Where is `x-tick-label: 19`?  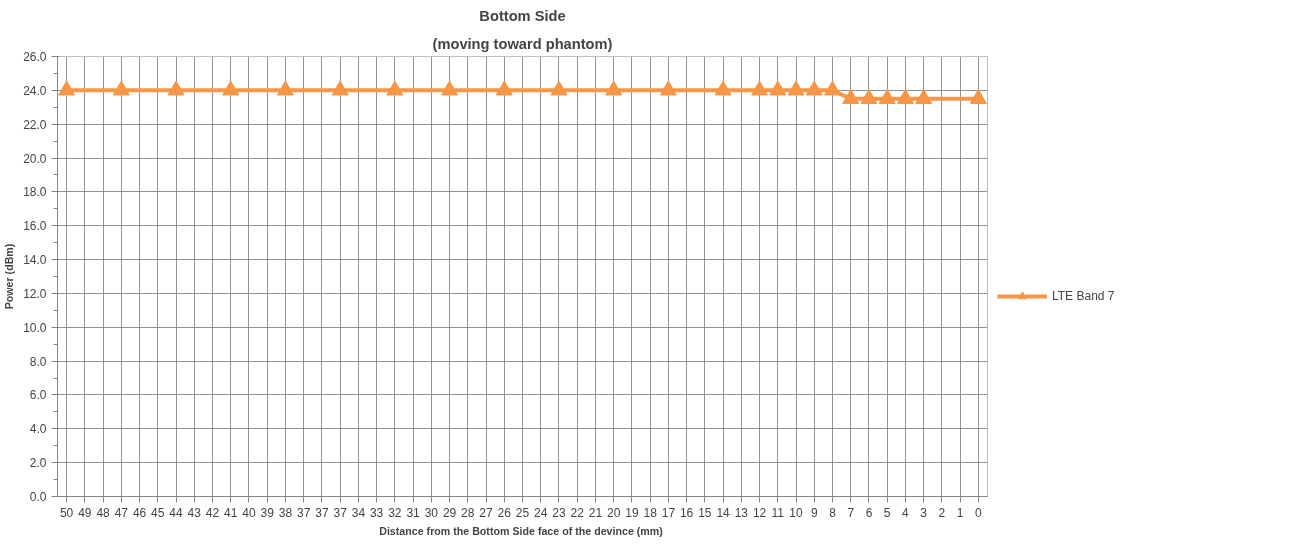
x-tick-label: 19 is located at coordinates (632, 512).